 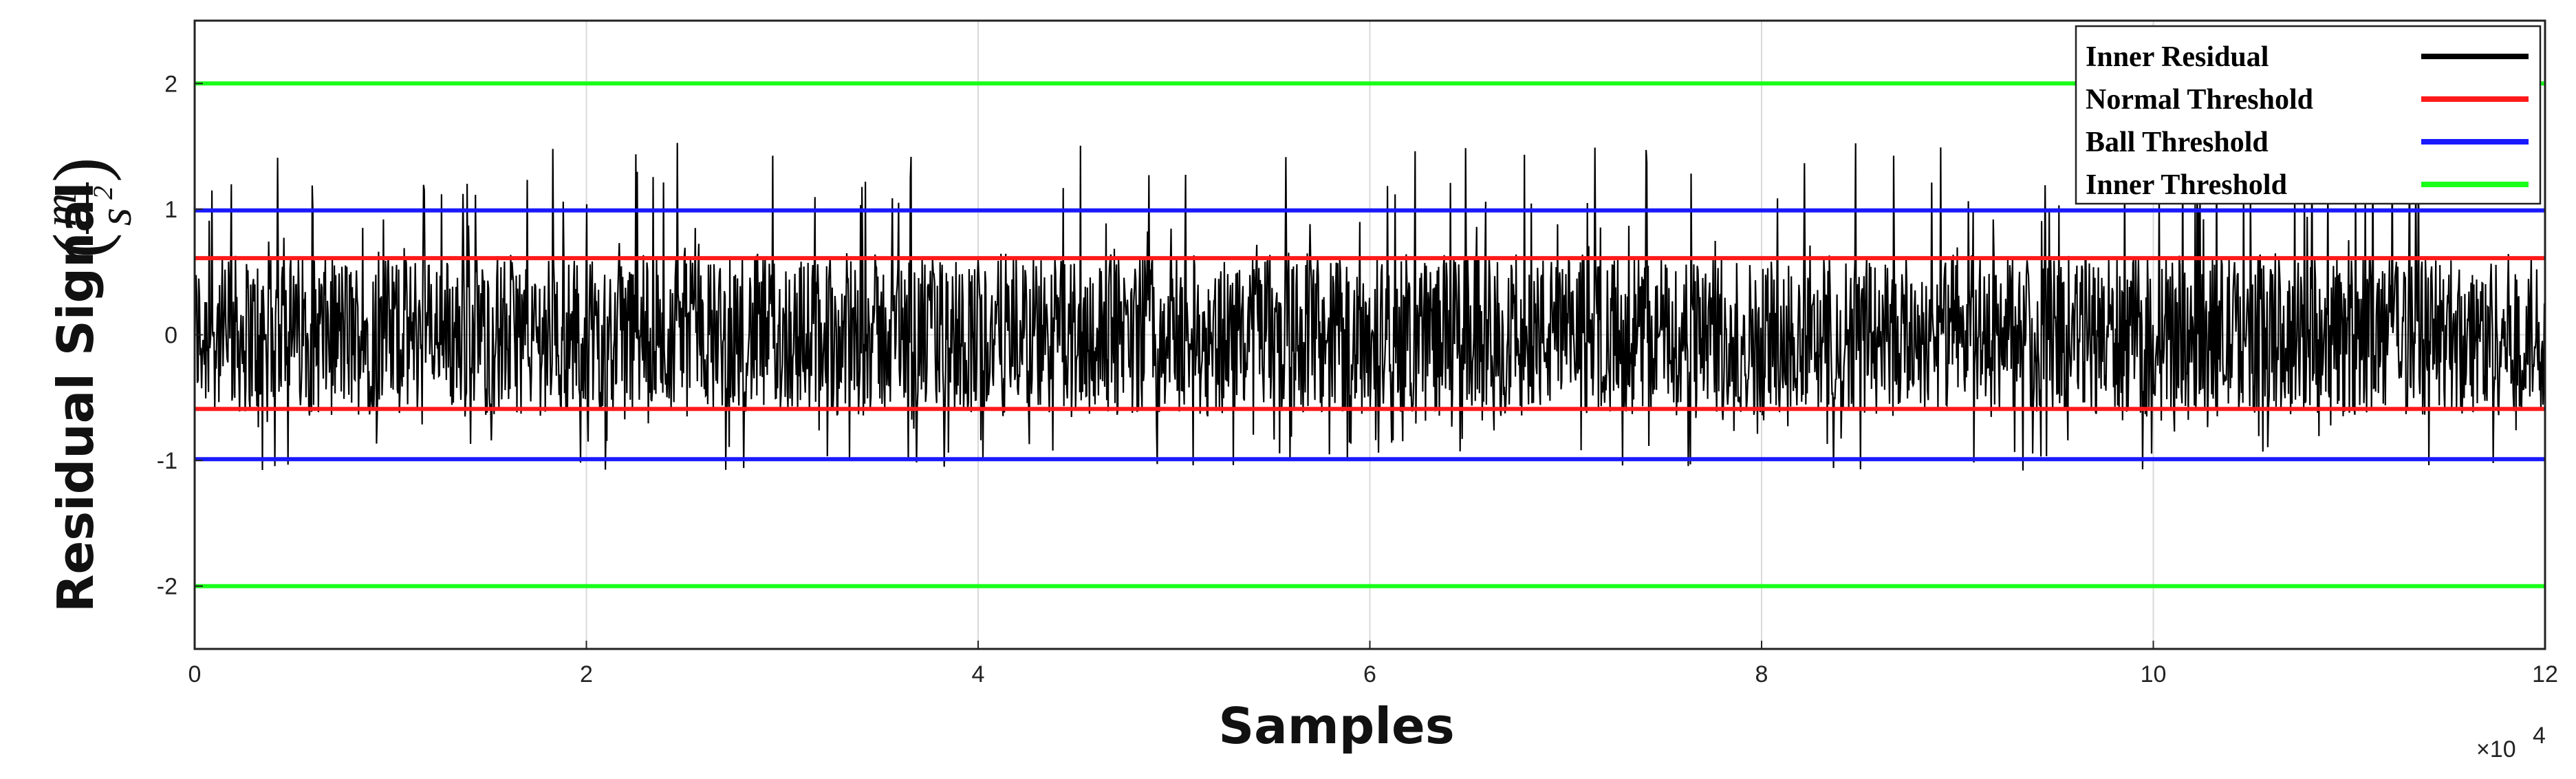 I want to click on x-tick-label: 12, so click(x=2545, y=674).